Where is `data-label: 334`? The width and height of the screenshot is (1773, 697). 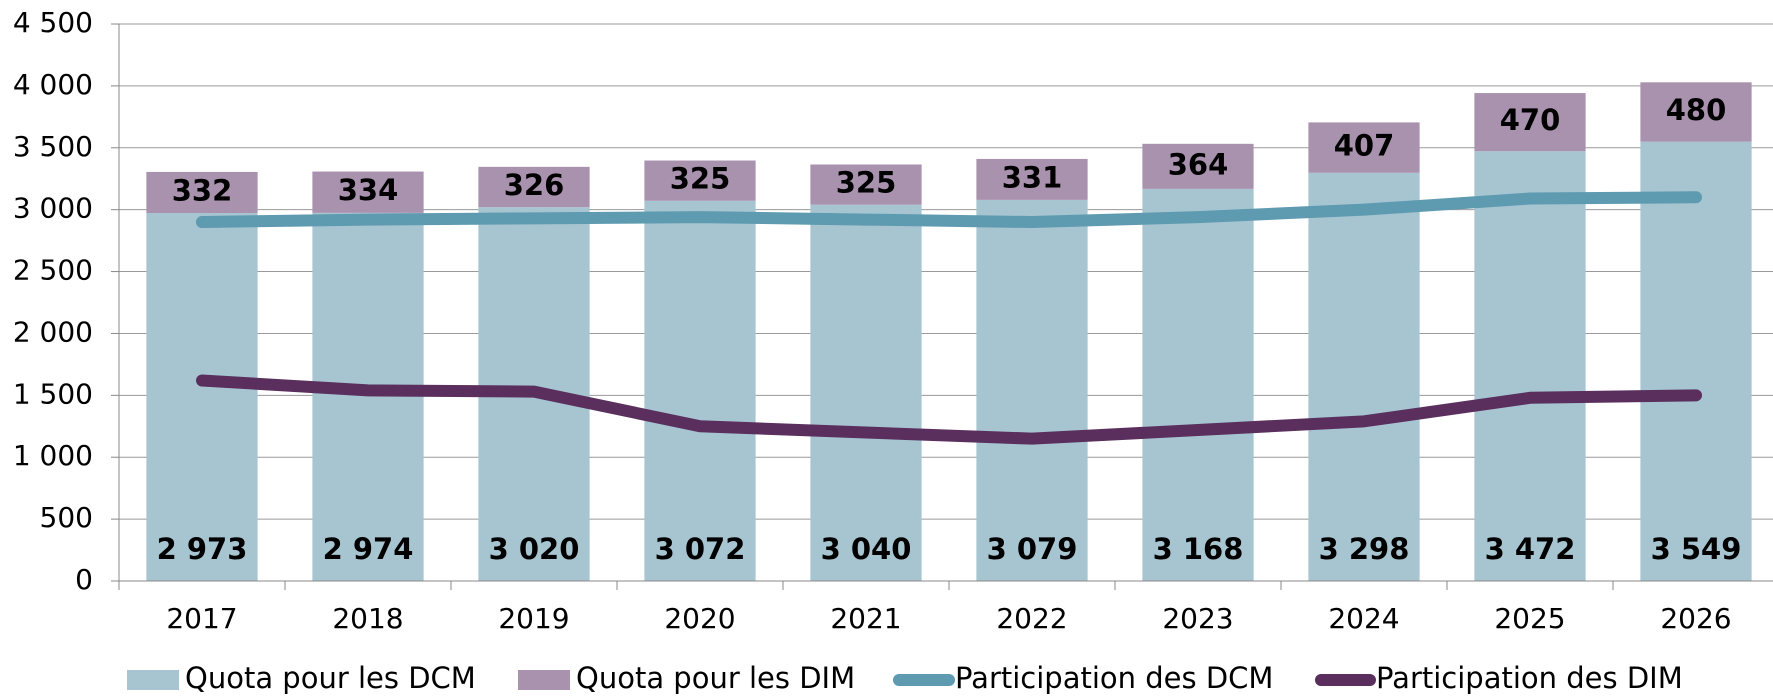
data-label: 334 is located at coordinates (368, 190).